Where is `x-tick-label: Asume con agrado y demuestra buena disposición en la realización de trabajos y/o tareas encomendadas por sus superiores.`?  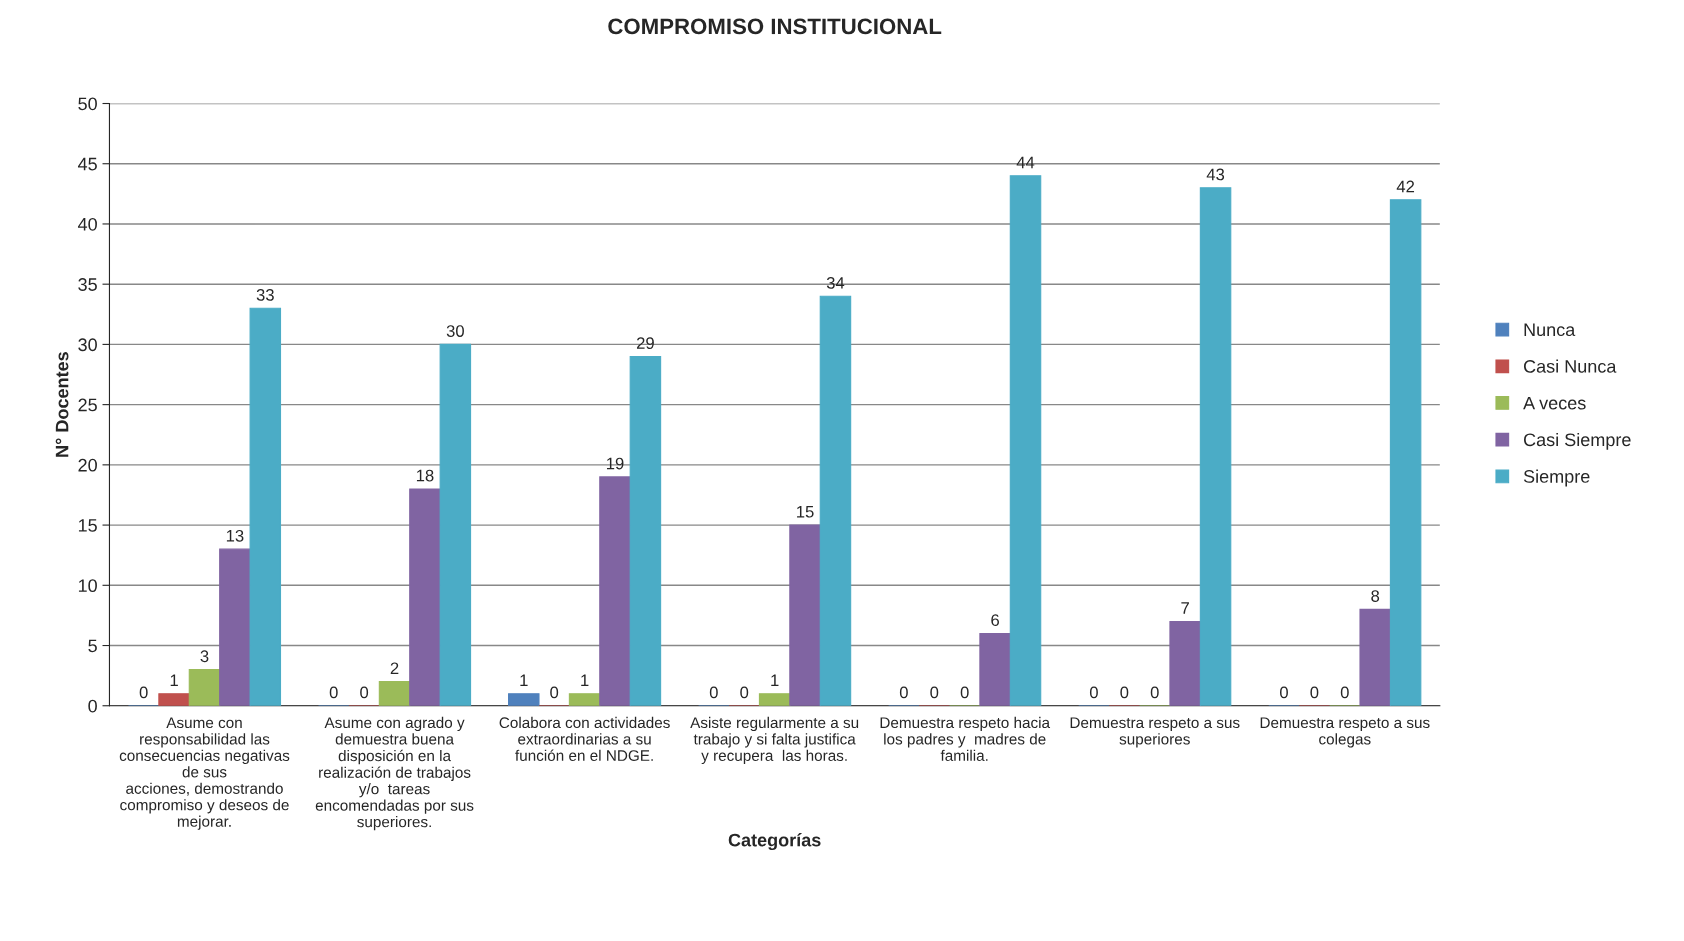 x-tick-label: Asume con agrado y demuestra buena disposición en la realización de trabajos y/o tareas encomendadas por sus superiores. is located at coordinates (394, 773).